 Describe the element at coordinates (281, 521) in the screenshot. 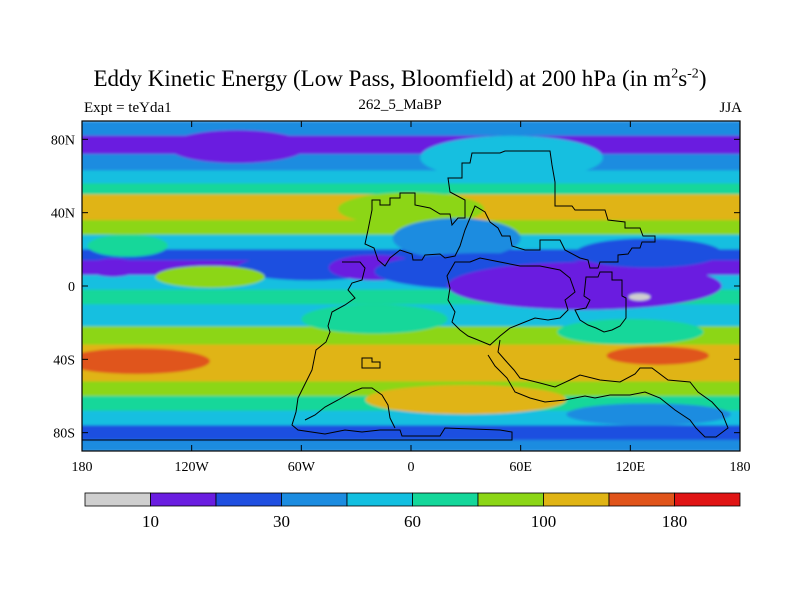

I see `colorbar-label-1: 30` at that location.